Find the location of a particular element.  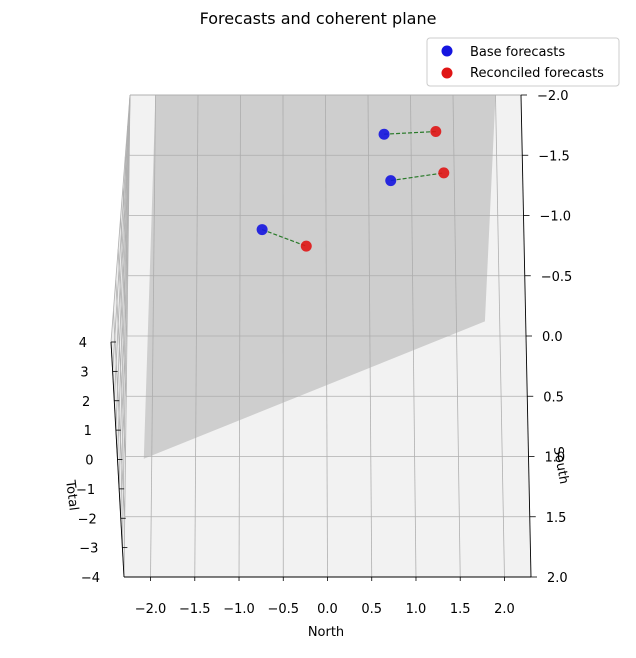

y-tick-label: 1.0 is located at coordinates (555, 458).